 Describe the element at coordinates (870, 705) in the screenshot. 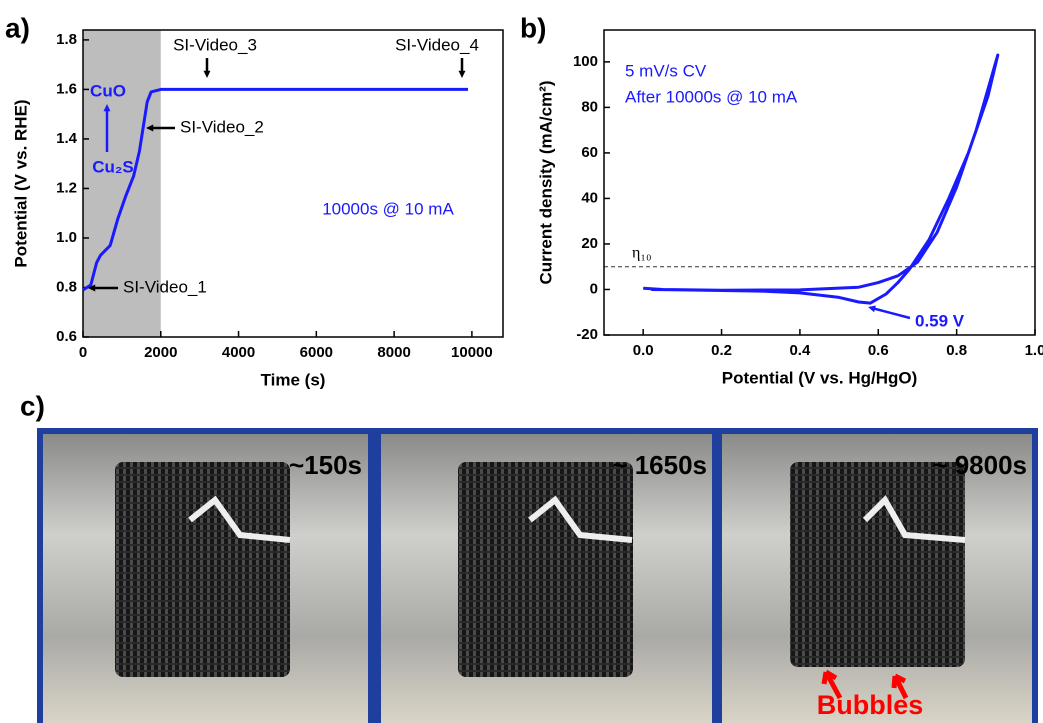

I see `photo-annotation: Bubbles` at that location.